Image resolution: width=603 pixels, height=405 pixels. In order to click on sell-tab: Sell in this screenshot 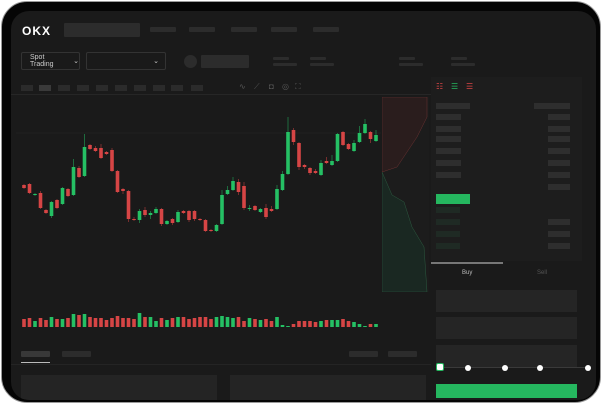, I will do `click(542, 273)`.